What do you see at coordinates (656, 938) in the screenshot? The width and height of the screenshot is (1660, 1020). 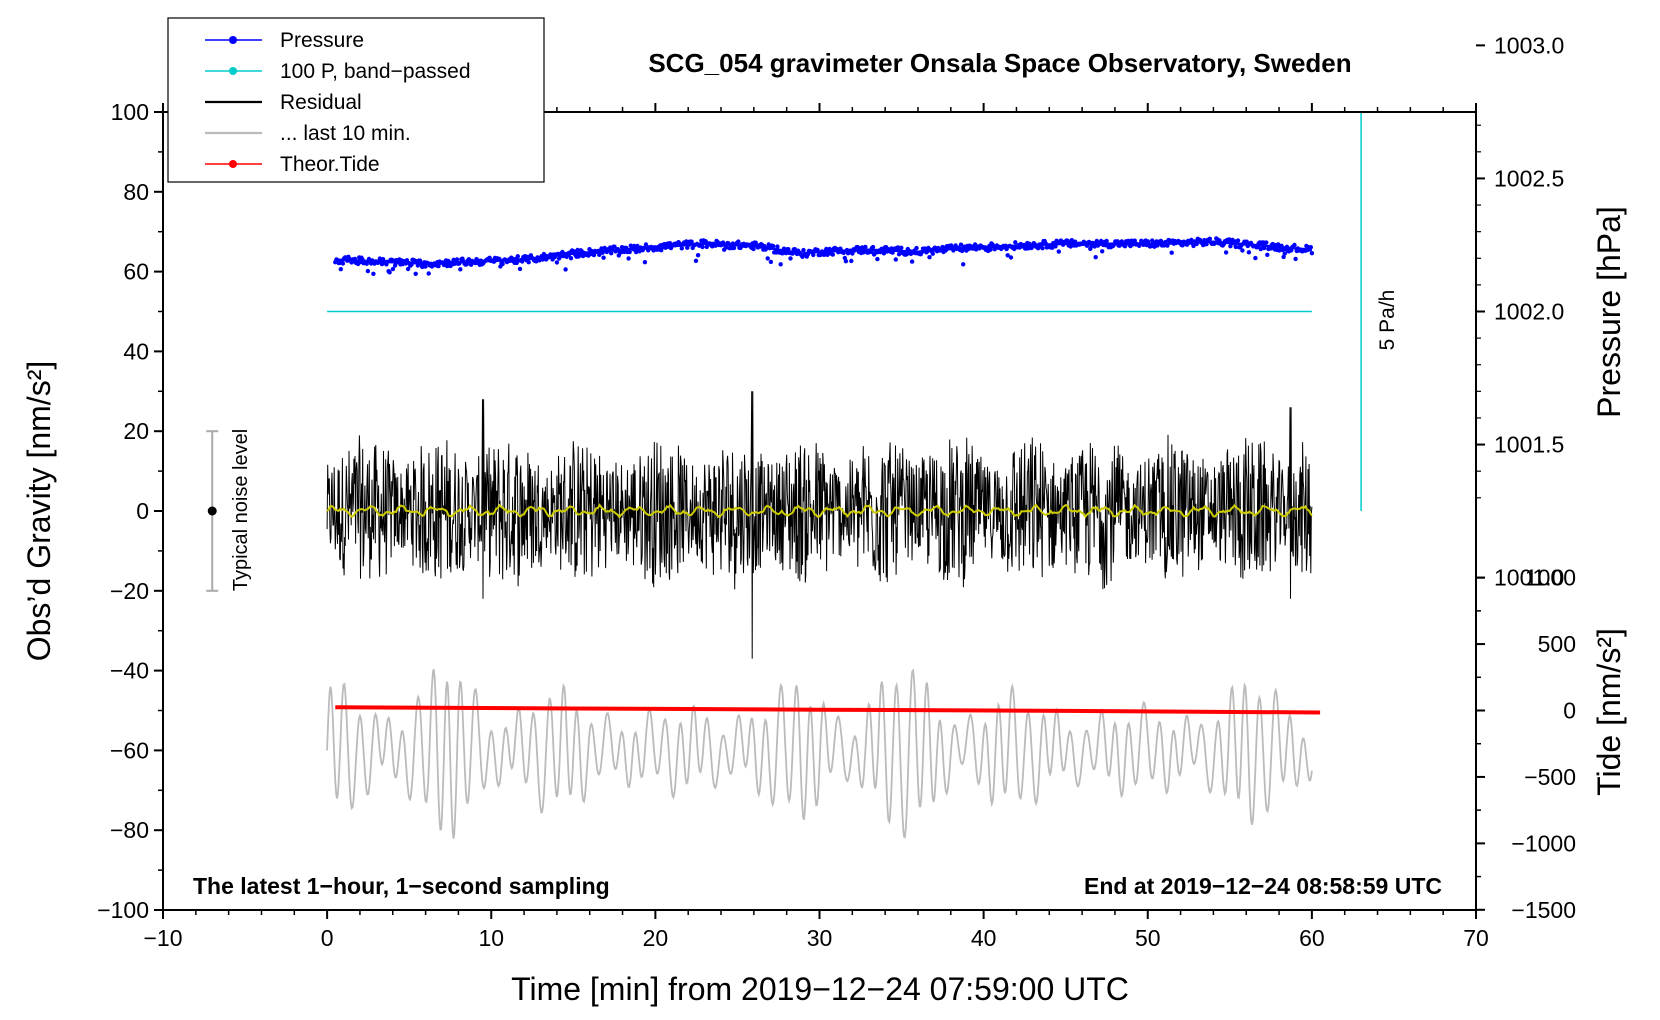 I see `x-tick-label: 20` at bounding box center [656, 938].